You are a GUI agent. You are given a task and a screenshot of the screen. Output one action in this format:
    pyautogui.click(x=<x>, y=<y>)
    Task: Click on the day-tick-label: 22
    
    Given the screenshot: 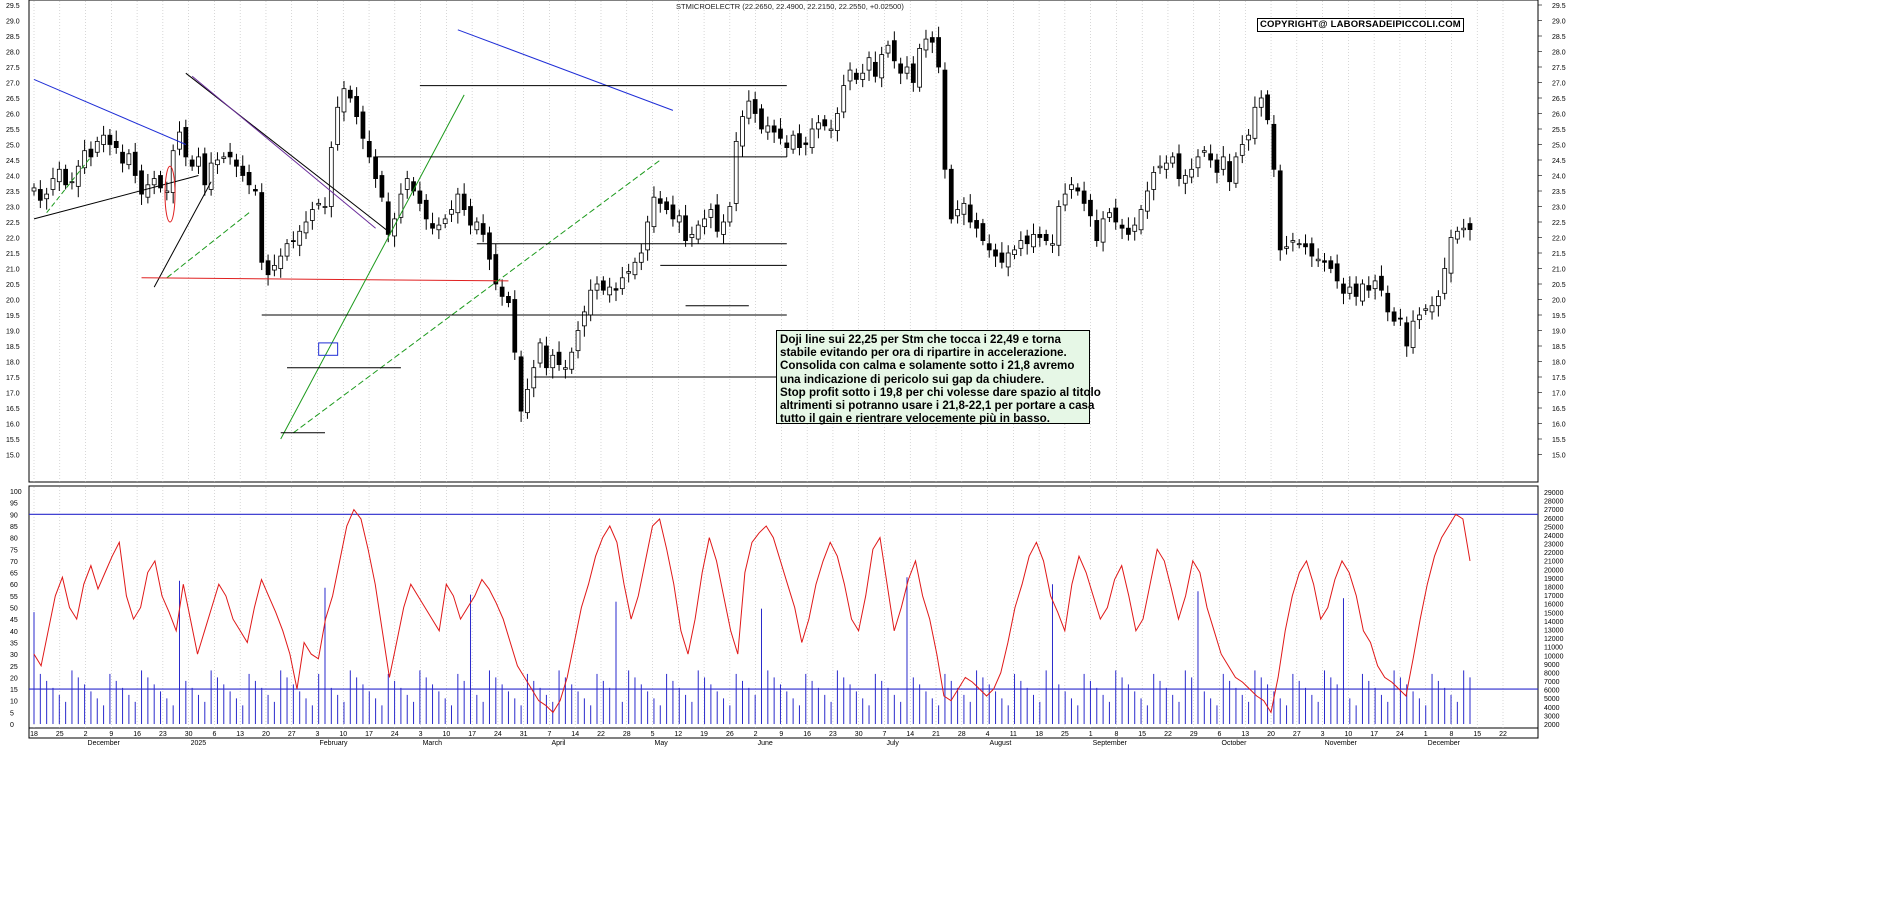 What is the action you would take?
    pyautogui.click(x=1168, y=734)
    